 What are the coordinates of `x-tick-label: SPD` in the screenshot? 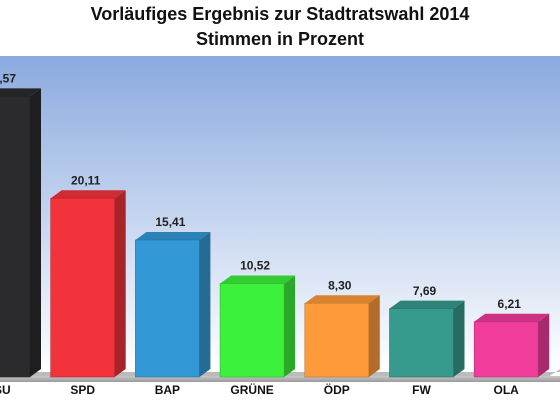 It's located at (82, 390).